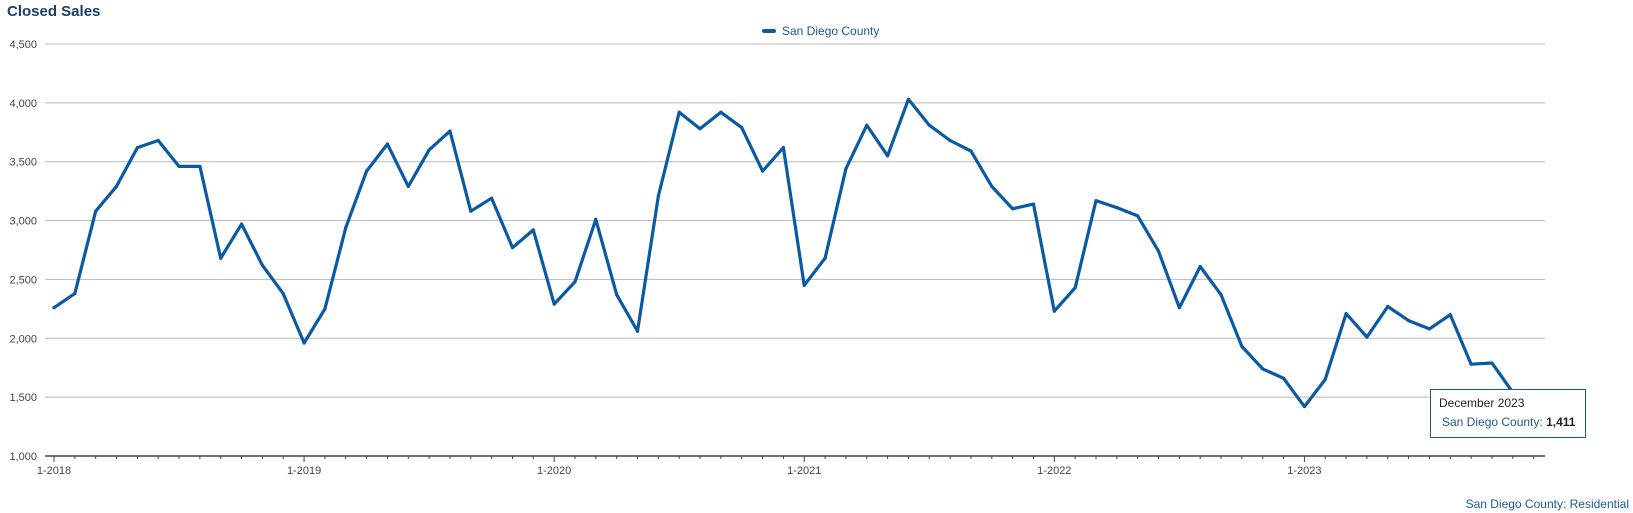 The height and width of the screenshot is (513, 1633). What do you see at coordinates (1492, 422) in the screenshot?
I see `tooltip-series-label: San Diego County:` at bounding box center [1492, 422].